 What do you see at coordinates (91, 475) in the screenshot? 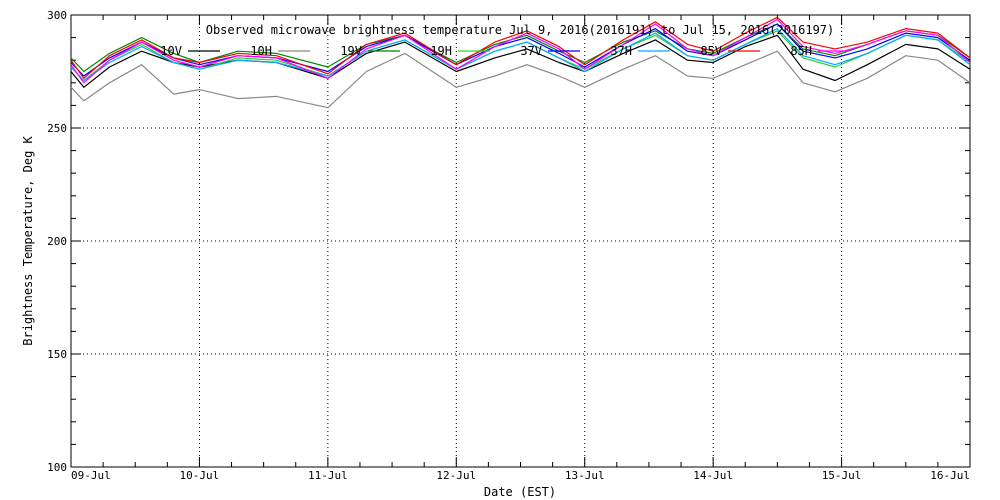
I see `x-tick-label: 09-Jul` at bounding box center [91, 475].